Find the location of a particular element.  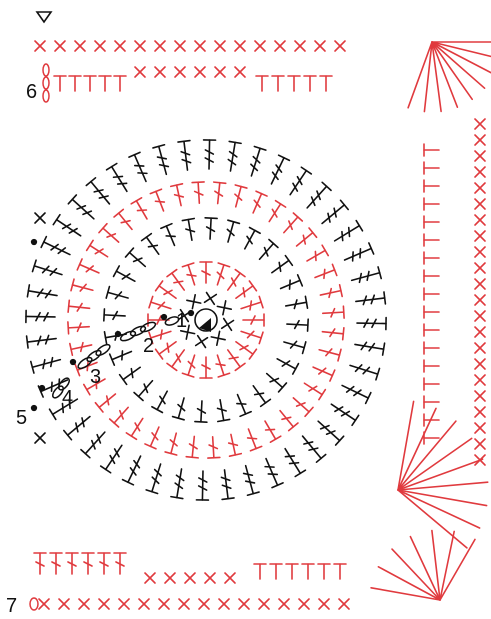

round-start-markers is located at coordinates (112, 325).